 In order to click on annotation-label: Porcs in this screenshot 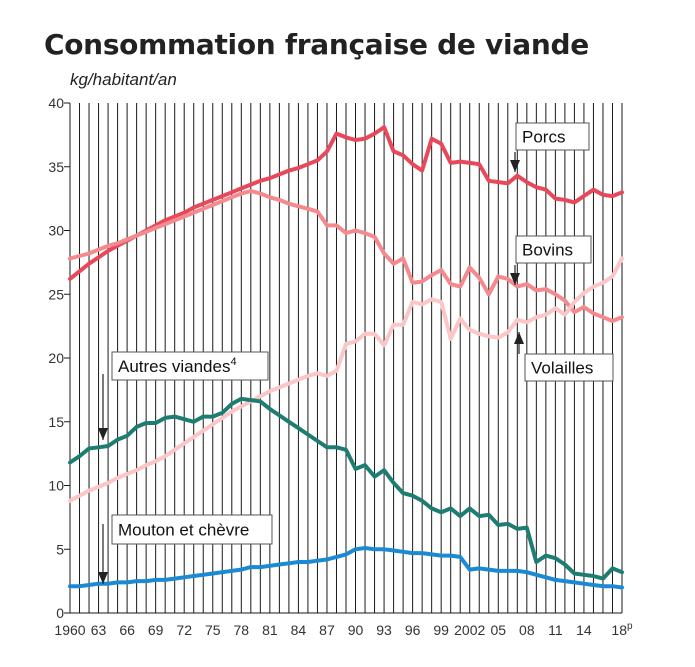, I will do `click(543, 137)`.